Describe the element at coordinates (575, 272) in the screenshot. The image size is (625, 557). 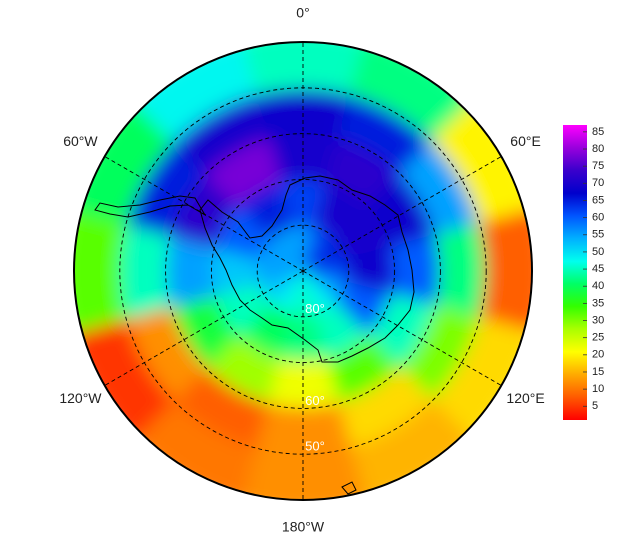
I see `colorbar` at that location.